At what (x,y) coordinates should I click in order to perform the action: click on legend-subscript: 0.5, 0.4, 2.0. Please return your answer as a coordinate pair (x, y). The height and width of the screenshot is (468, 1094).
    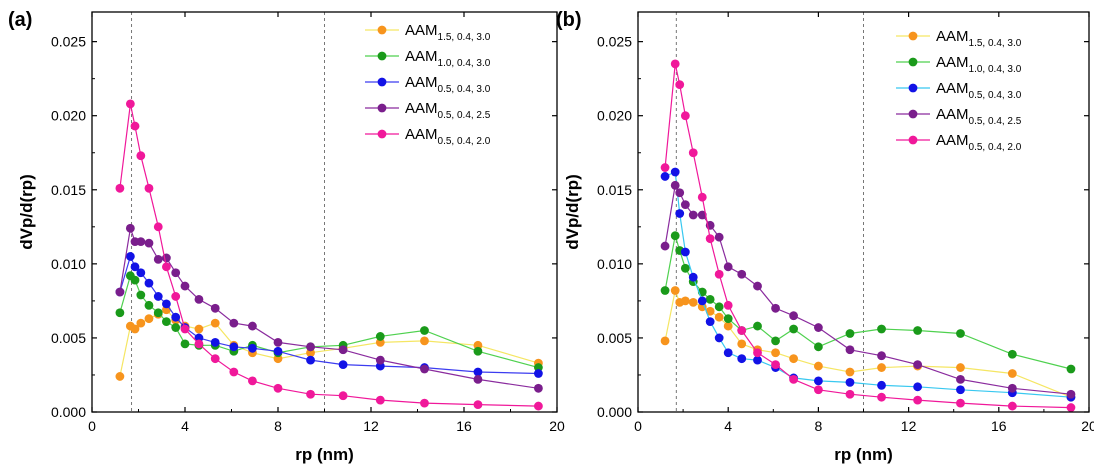
    Looking at the image, I should click on (995, 147).